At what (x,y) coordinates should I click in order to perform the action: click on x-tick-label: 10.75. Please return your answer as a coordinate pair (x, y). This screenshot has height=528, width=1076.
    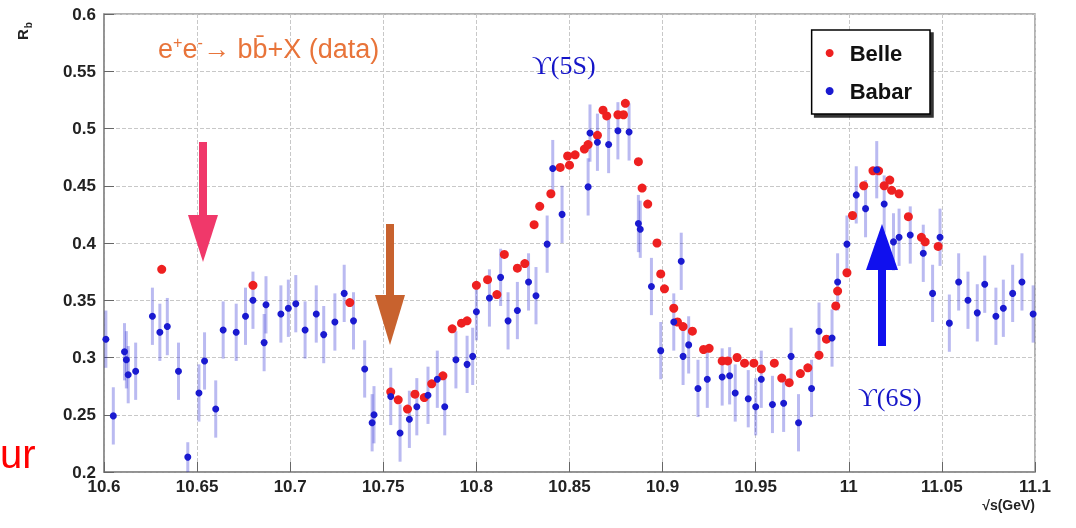
    Looking at the image, I should click on (383, 486).